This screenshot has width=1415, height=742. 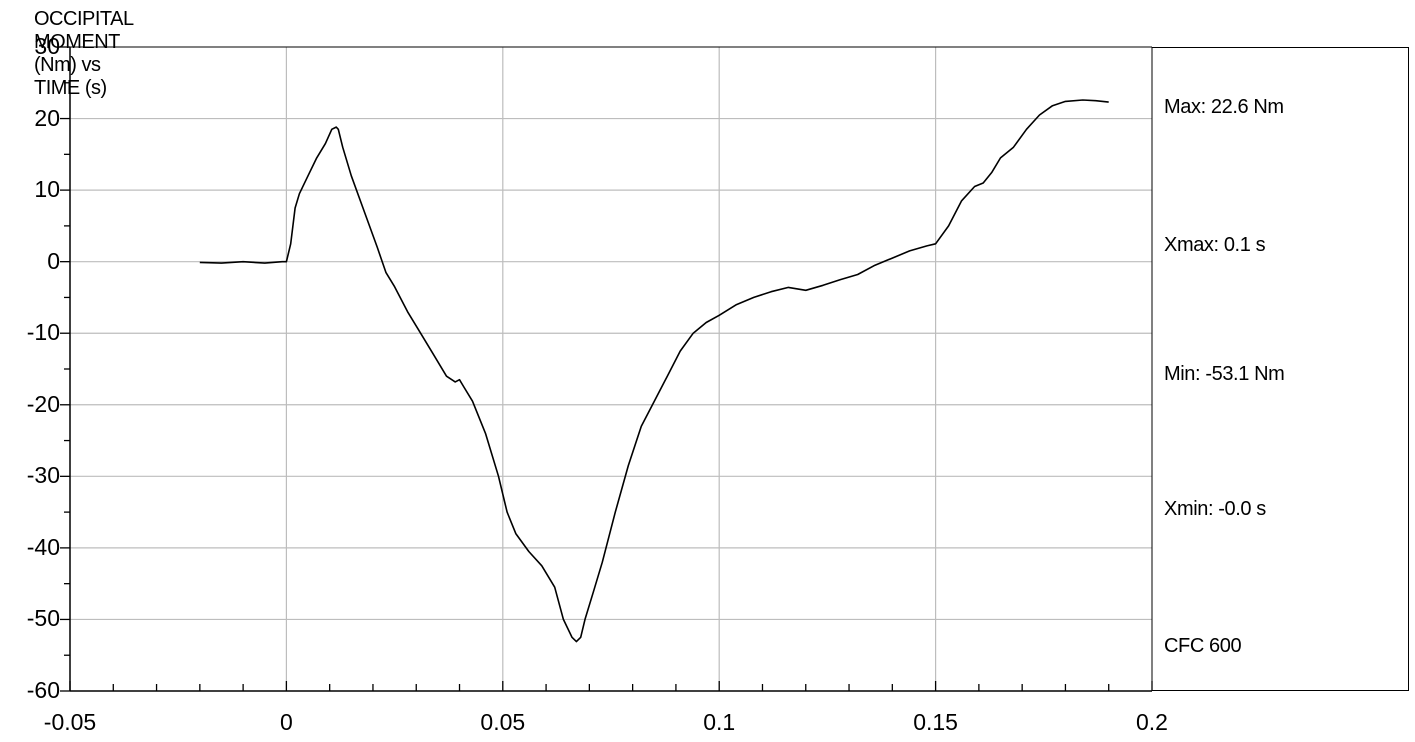 I want to click on xmin-stat: Xmin: -0.0 s, so click(x=1215, y=509).